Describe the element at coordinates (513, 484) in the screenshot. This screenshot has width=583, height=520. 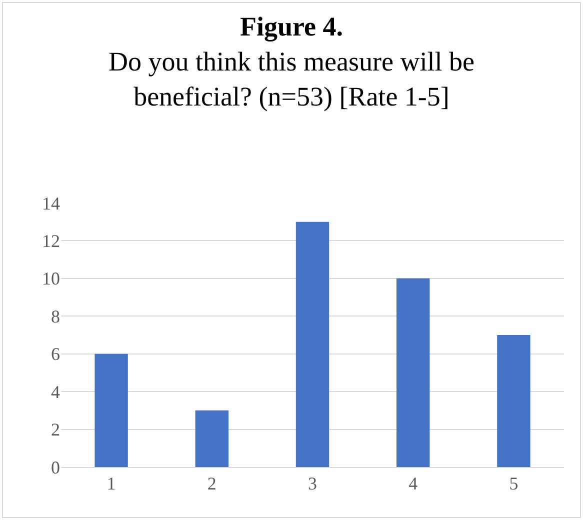
I see `x-tick-label: 5` at that location.